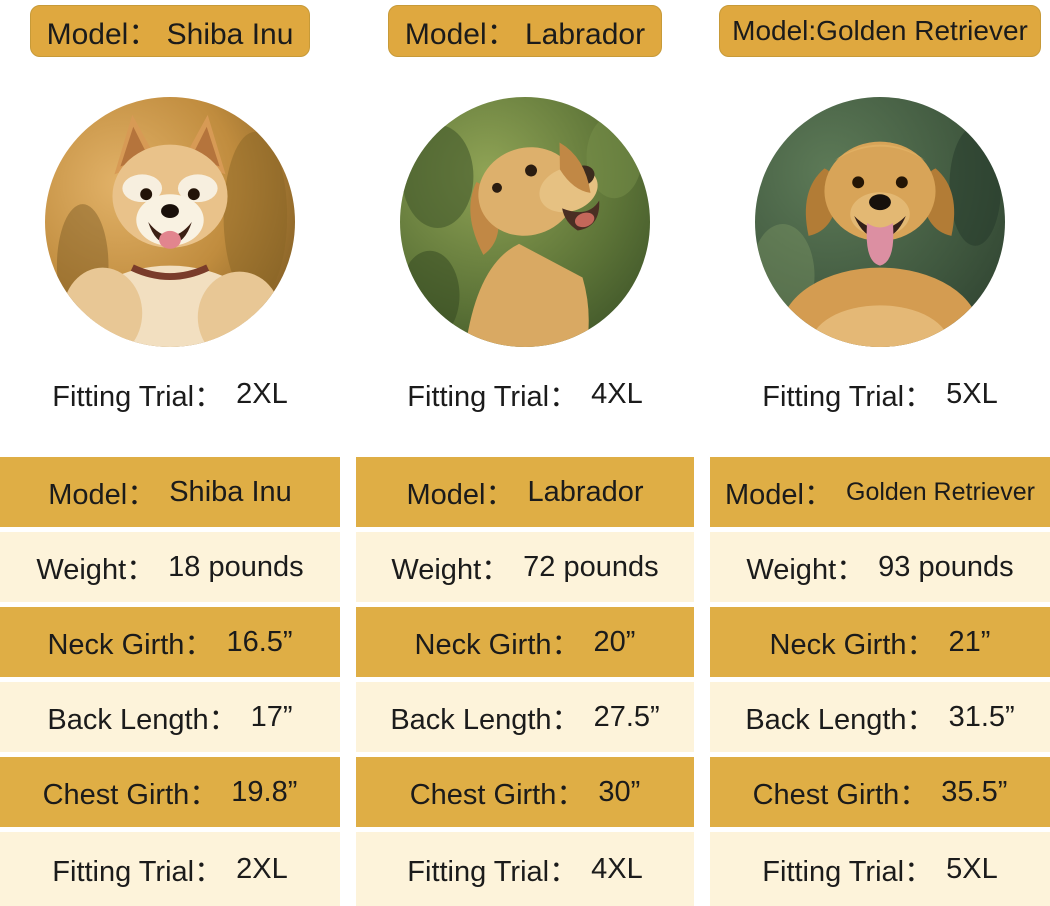 This screenshot has height=906, width=1050. I want to click on caption-value: 4XL, so click(617, 393).